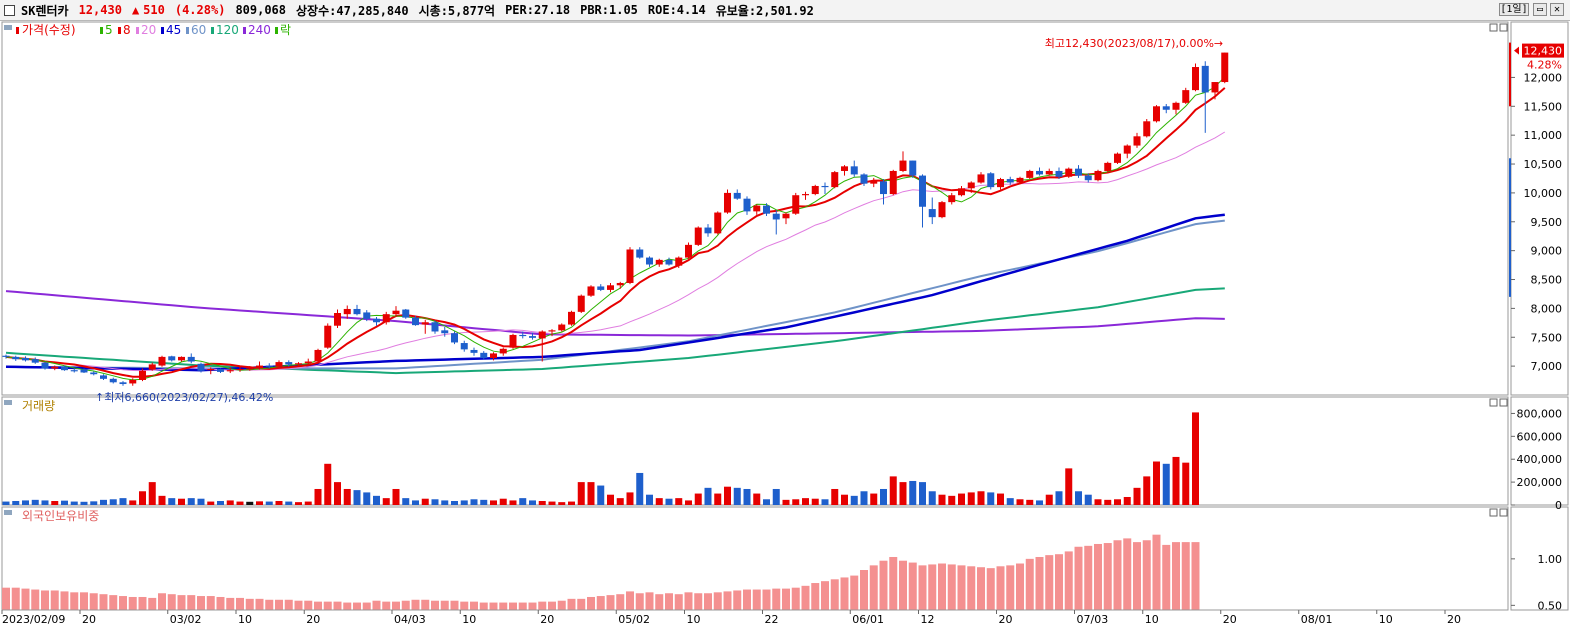 This screenshot has height=629, width=1570. I want to click on foreign-panel-title: 외국인보유비중, so click(60, 516).